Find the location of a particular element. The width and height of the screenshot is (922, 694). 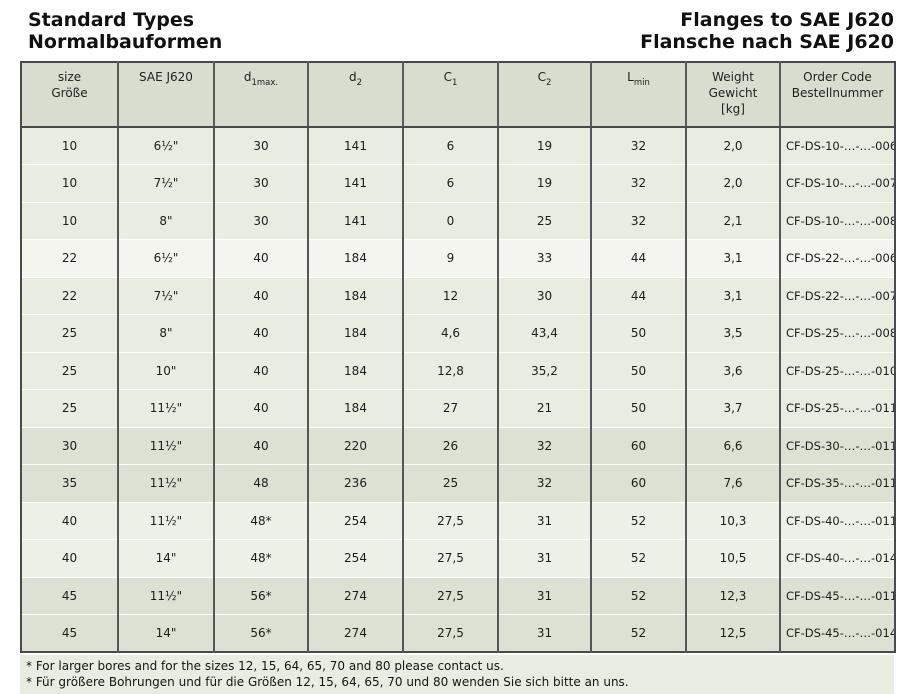

cell-wt: 7,6 is located at coordinates (732, 483).